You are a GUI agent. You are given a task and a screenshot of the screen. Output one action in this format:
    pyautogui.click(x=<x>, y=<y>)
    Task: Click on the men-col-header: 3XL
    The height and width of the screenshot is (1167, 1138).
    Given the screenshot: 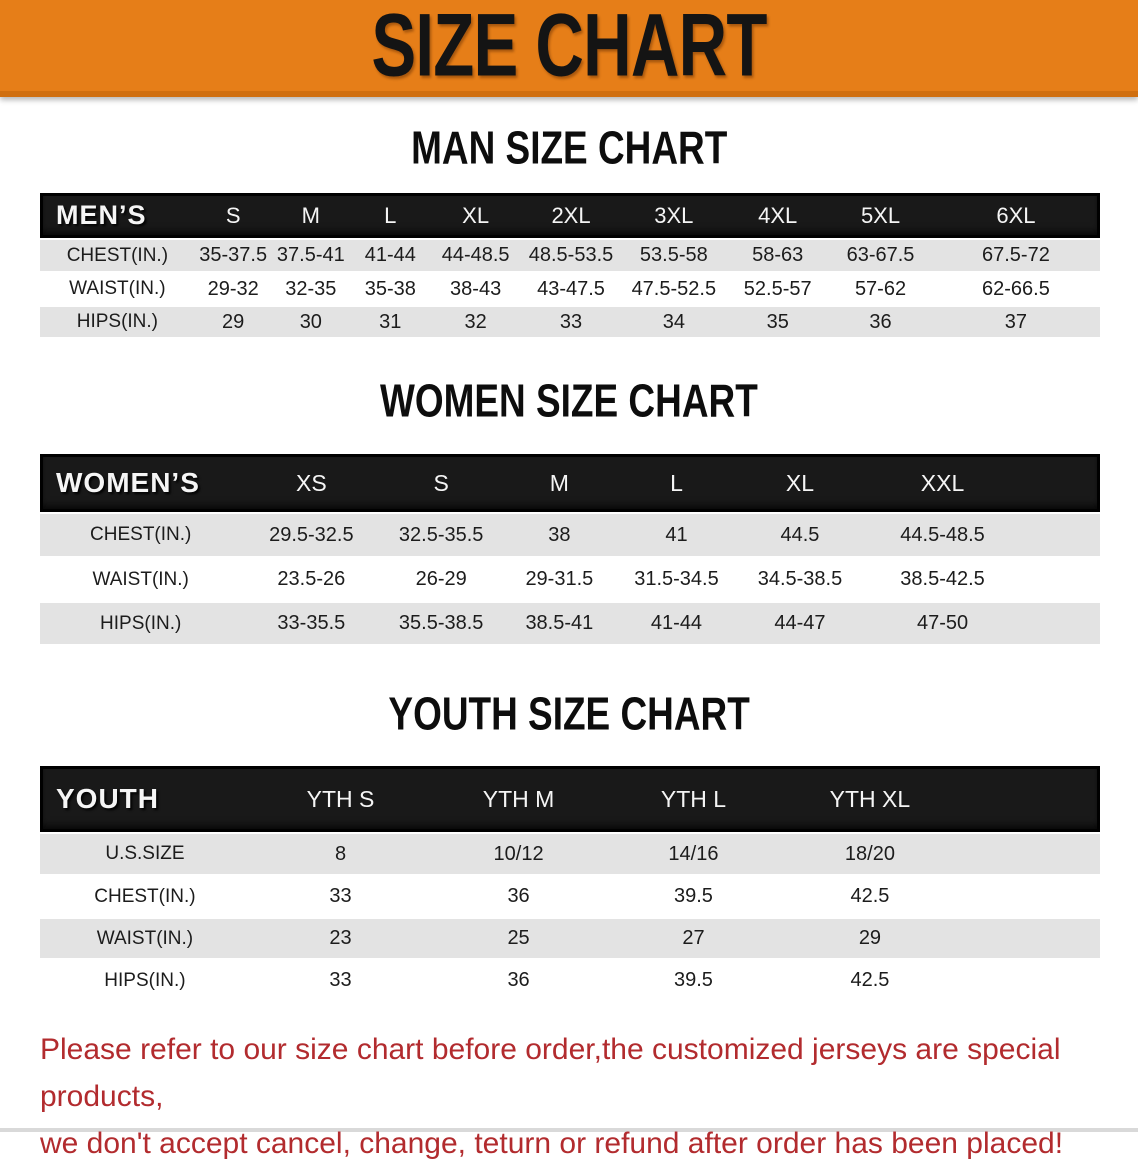 What is the action you would take?
    pyautogui.click(x=674, y=215)
    